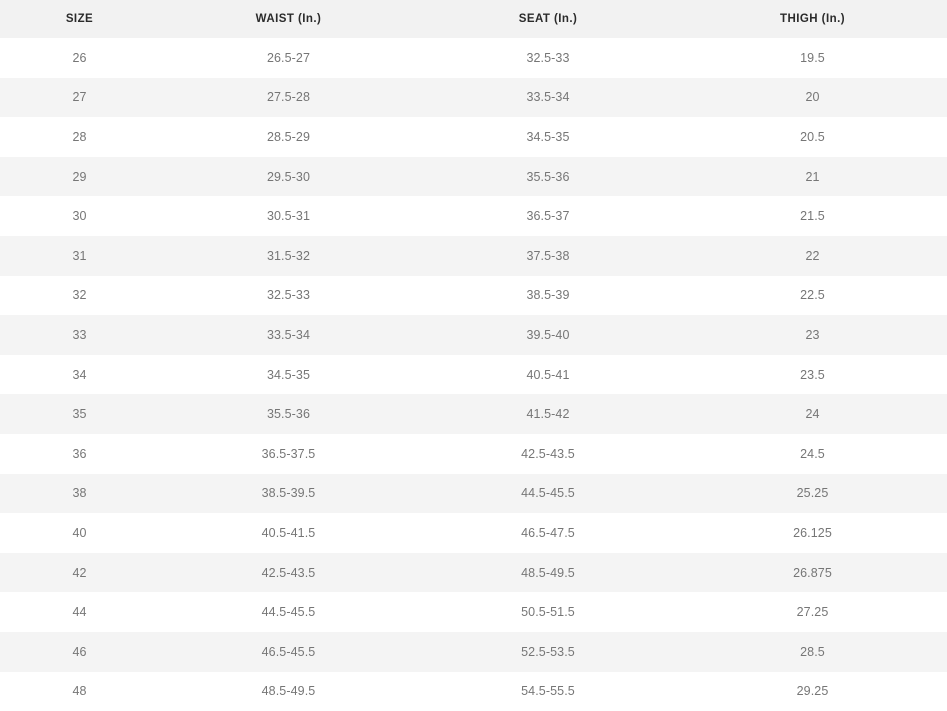  I want to click on cell-thigh: 26.125, so click(812, 532).